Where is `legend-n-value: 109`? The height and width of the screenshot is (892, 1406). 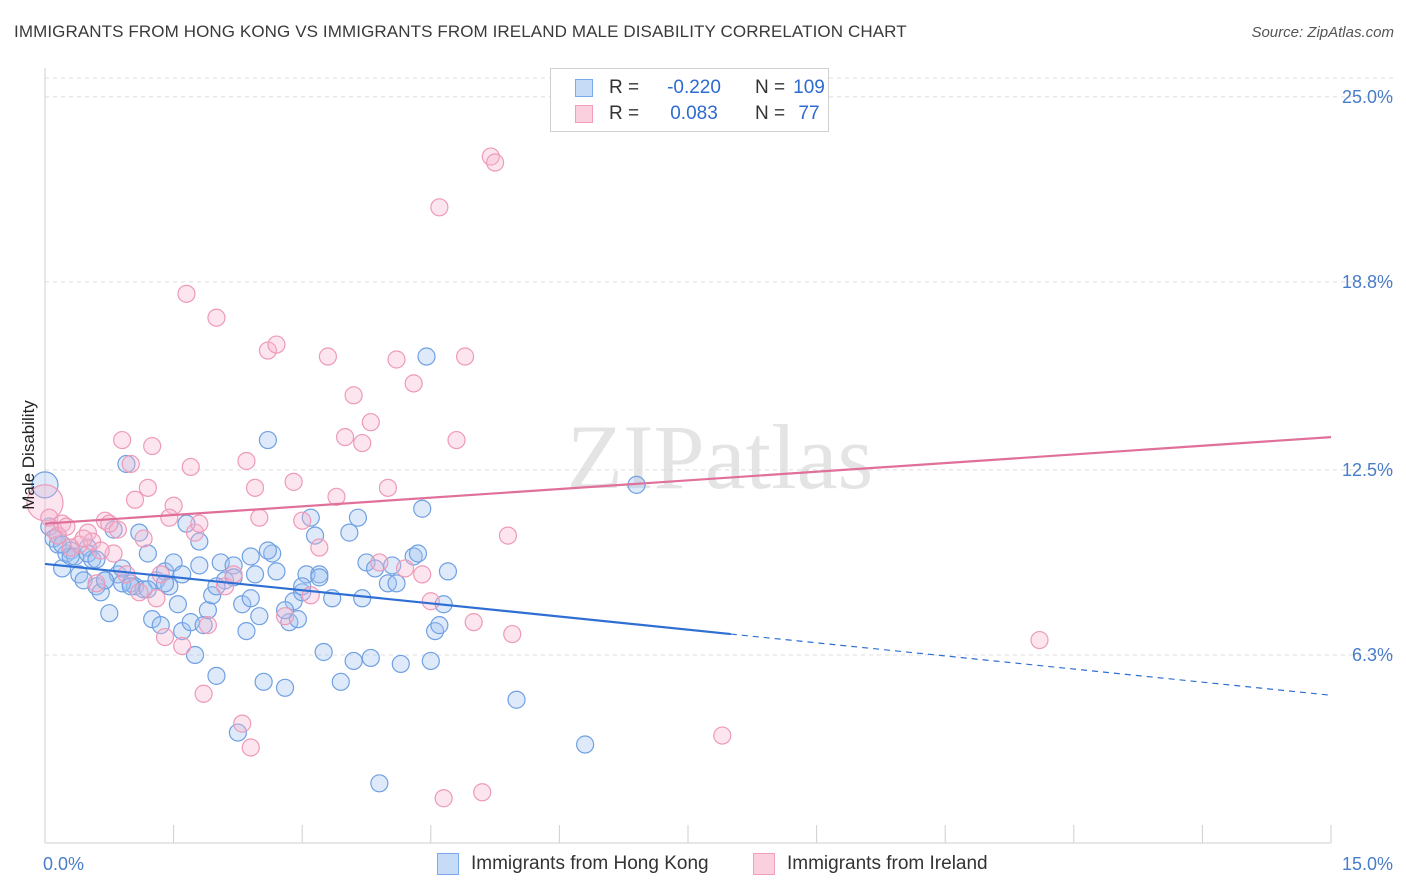
legend-n-value: 109 is located at coordinates (809, 87).